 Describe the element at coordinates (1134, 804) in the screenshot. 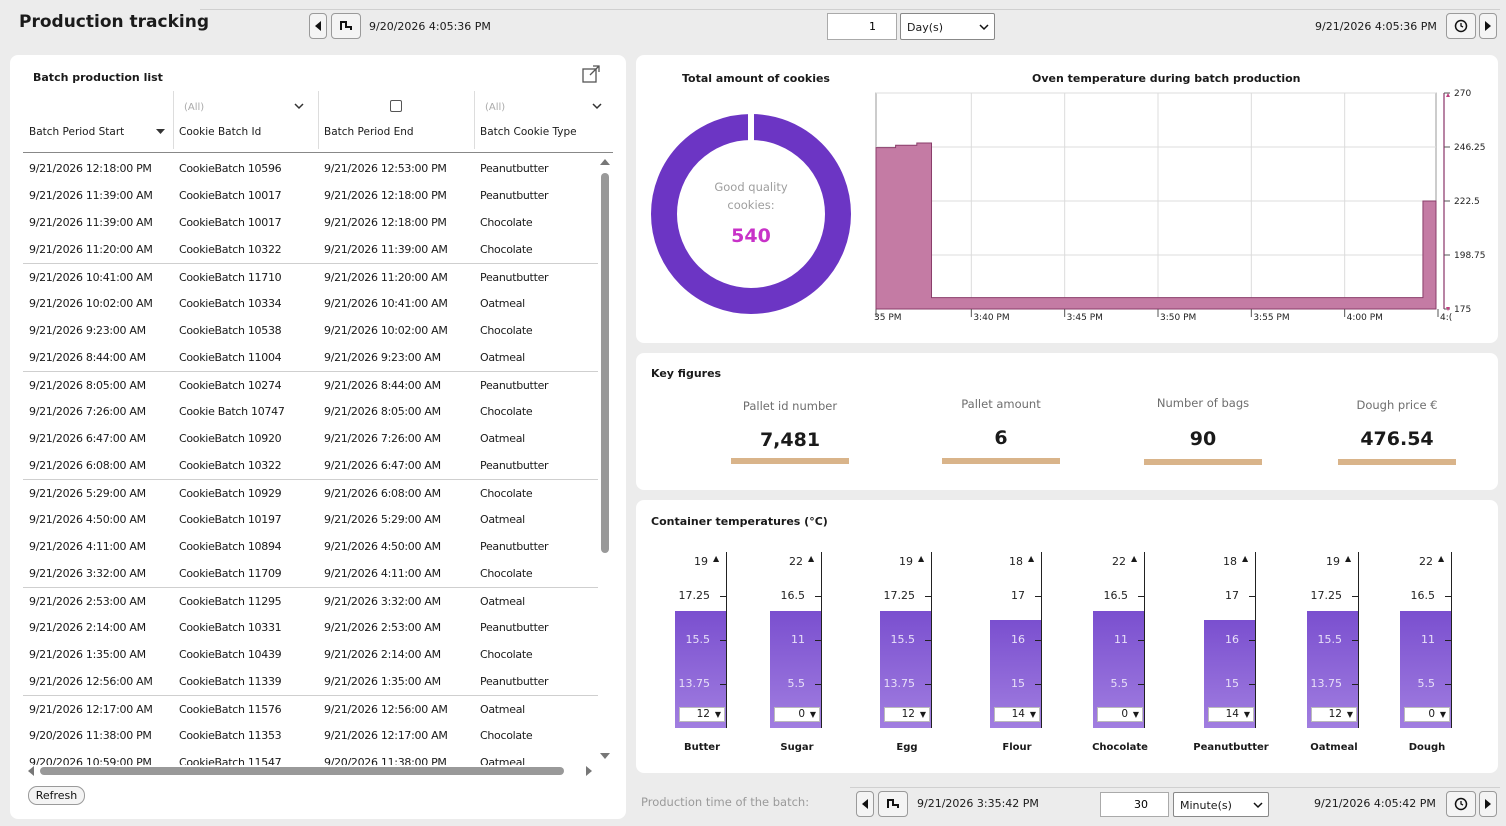

I see `footer-range-value-input` at that location.